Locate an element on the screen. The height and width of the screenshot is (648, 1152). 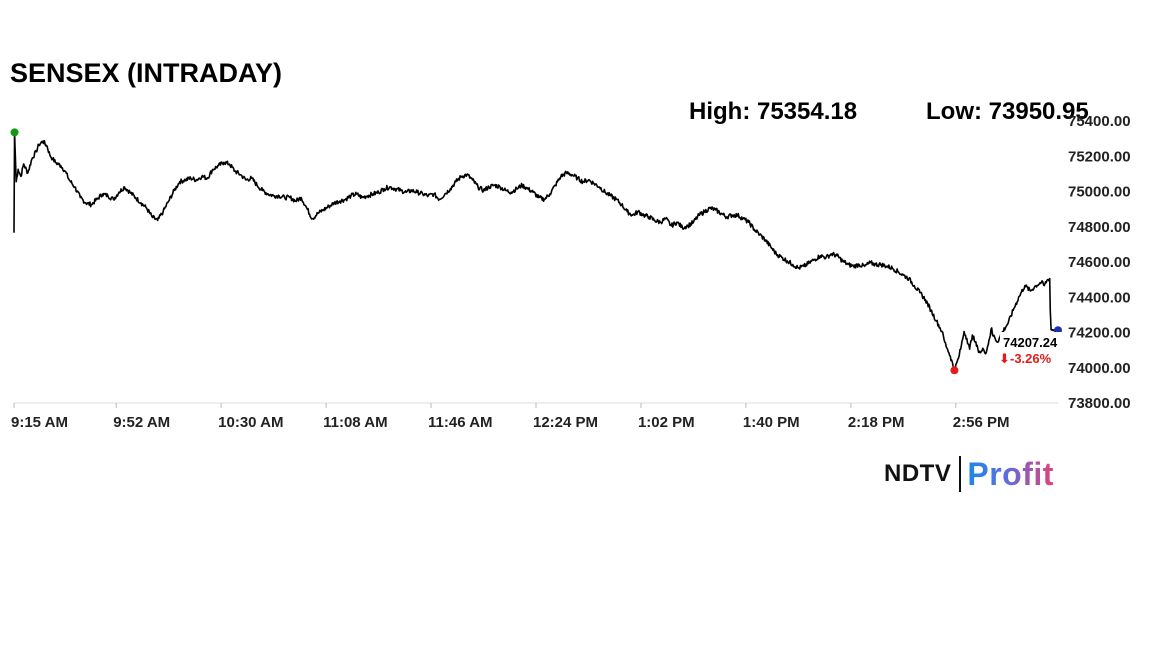
y-tick-label: 74200.00 is located at coordinates (1099, 333).